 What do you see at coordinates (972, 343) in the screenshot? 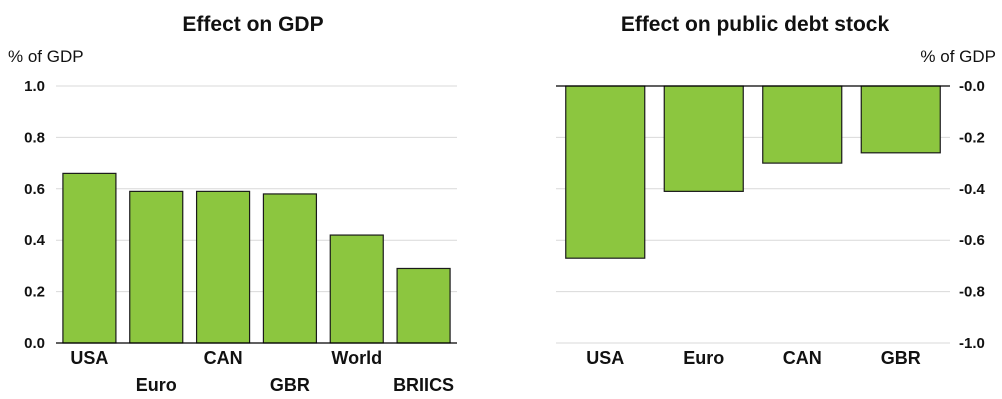
I see `debt-y-tick-label: -1.0` at bounding box center [972, 343].